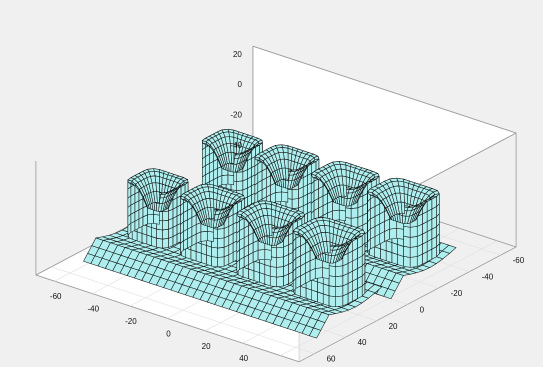 The image size is (543, 367). I want to click on z-tick-label: 20, so click(237, 54).